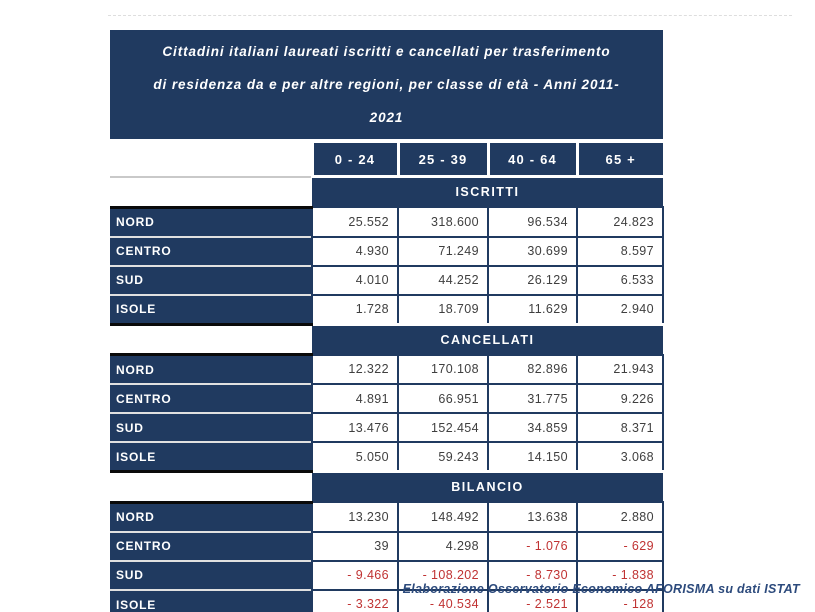  Describe the element at coordinates (355, 517) in the screenshot. I see `data-cell: 13.230` at that location.